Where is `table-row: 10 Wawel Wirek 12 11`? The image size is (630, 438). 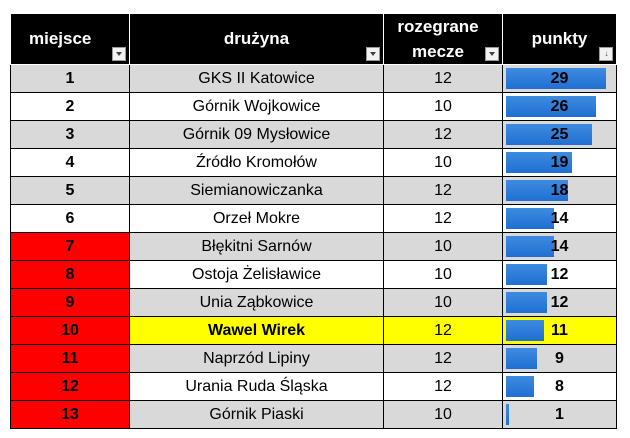 table-row: 10 Wawel Wirek 12 11 is located at coordinates (313, 330).